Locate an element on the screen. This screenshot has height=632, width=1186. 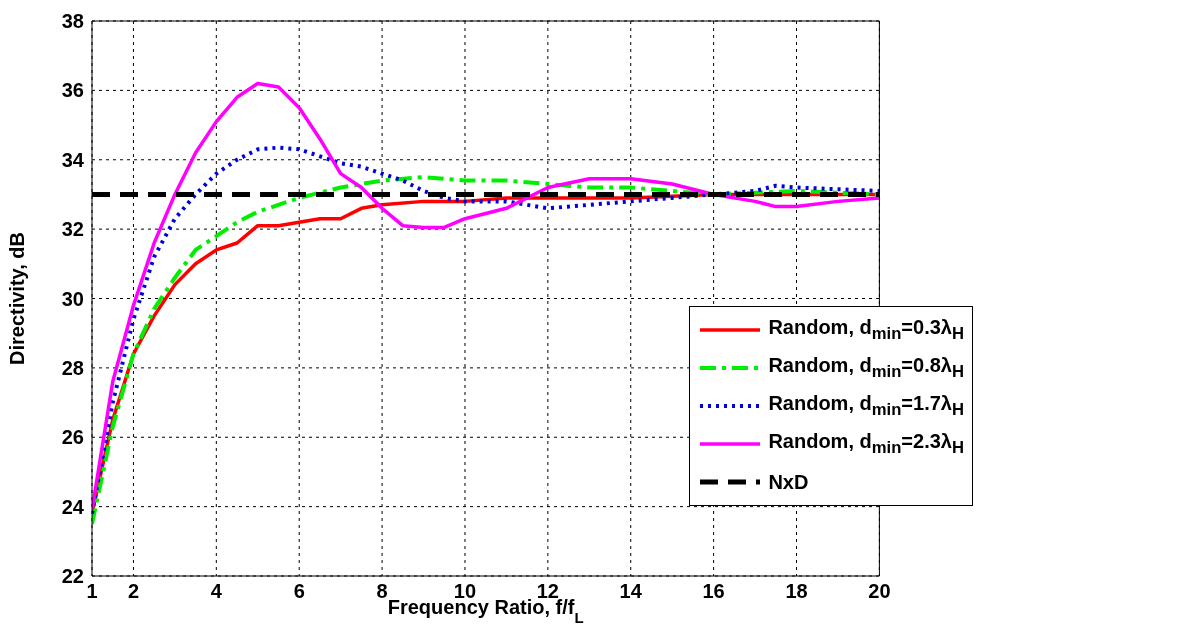
y-tick-label: 28 is located at coordinates (72, 367).